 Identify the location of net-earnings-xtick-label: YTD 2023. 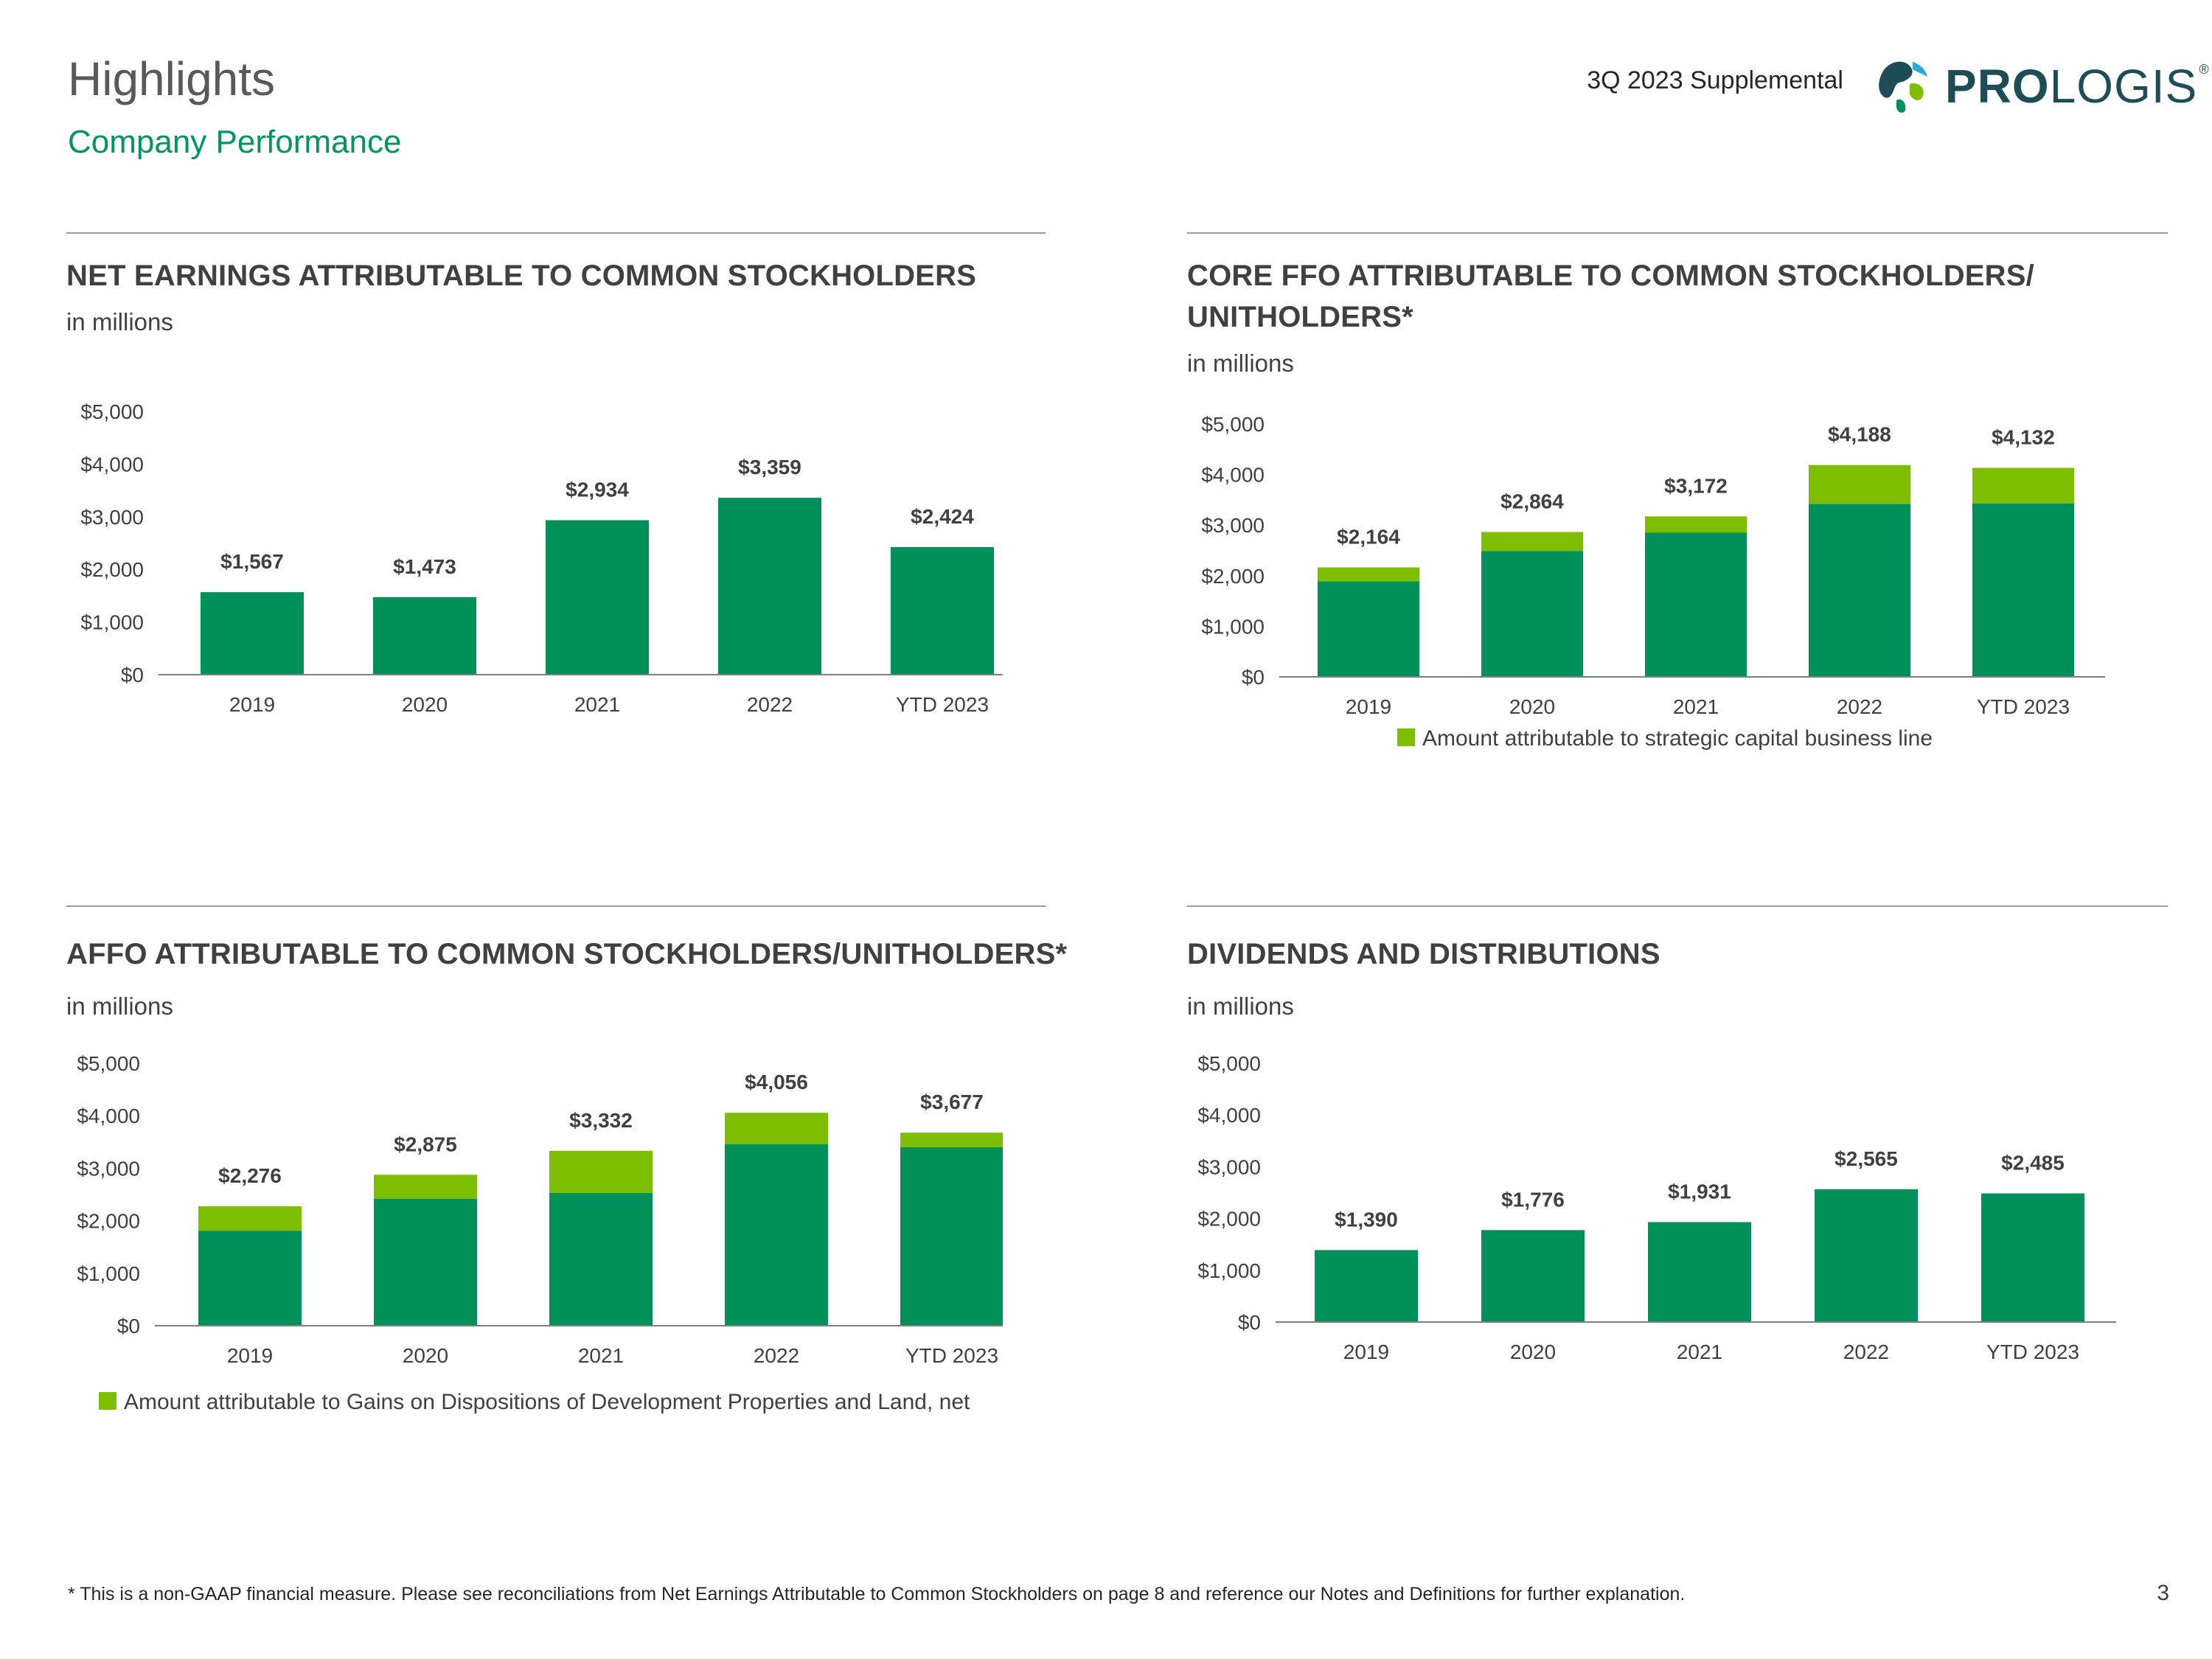
(942, 704).